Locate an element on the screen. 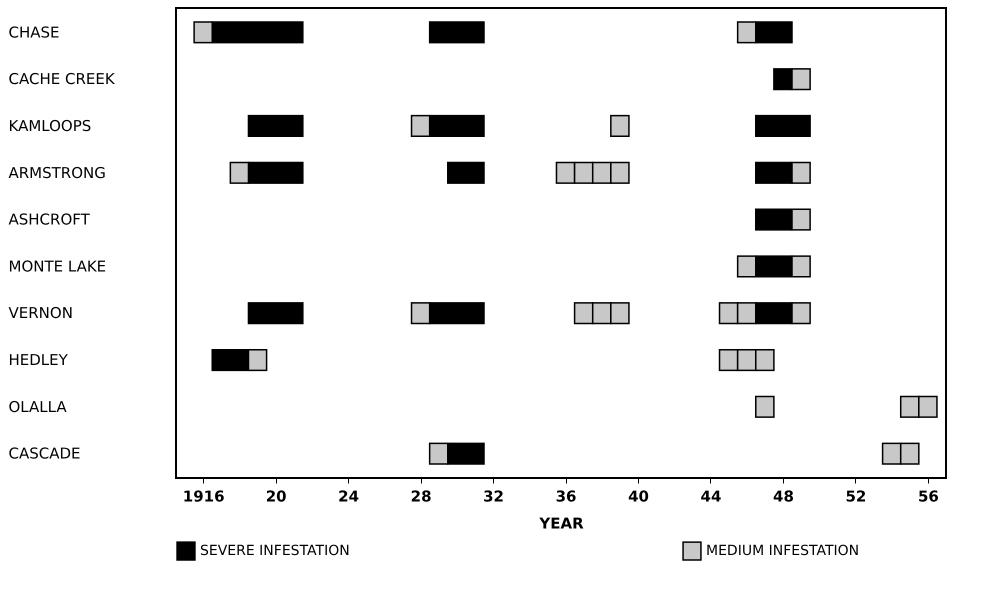 The width and height of the screenshot is (993, 599). x-tick-label: 48 is located at coordinates (783, 497).